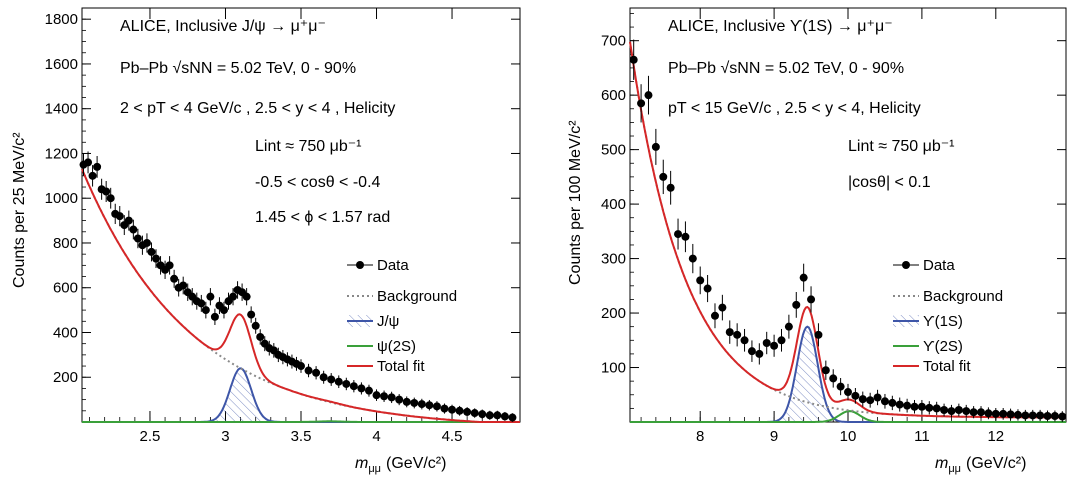  What do you see at coordinates (65, 243) in the screenshot?
I see `y-tick-label-left: 800` at bounding box center [65, 243].